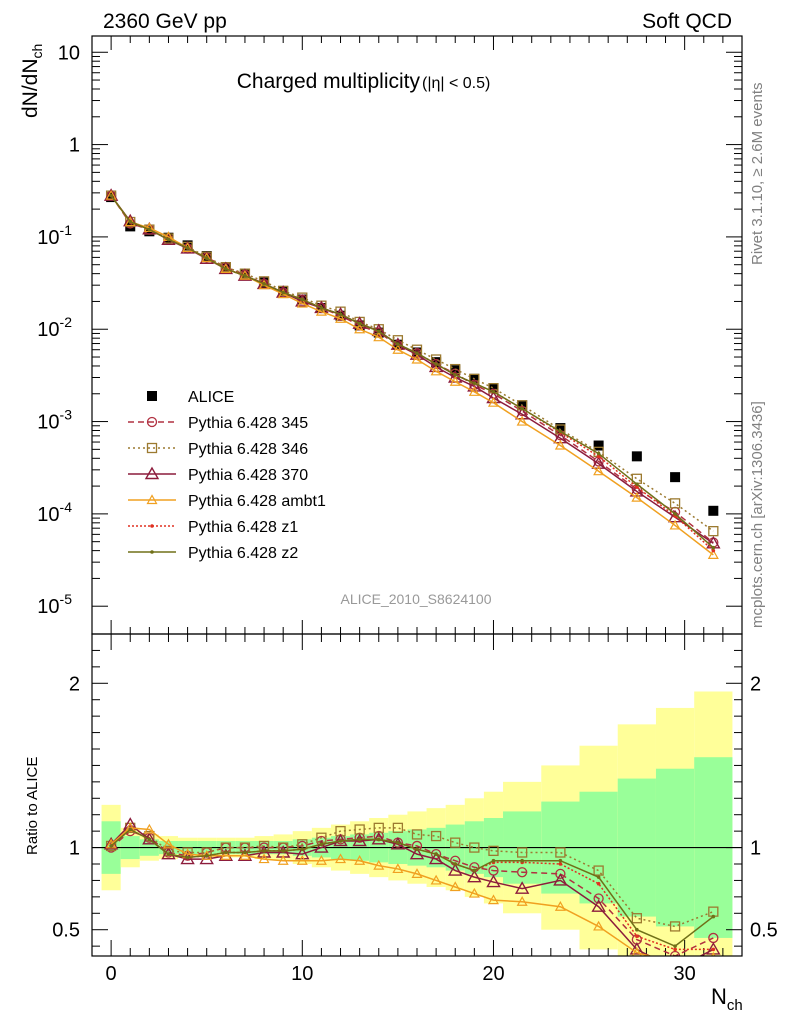  I want to click on legend-entry: Pythia 6.428 370, so click(218, 475).